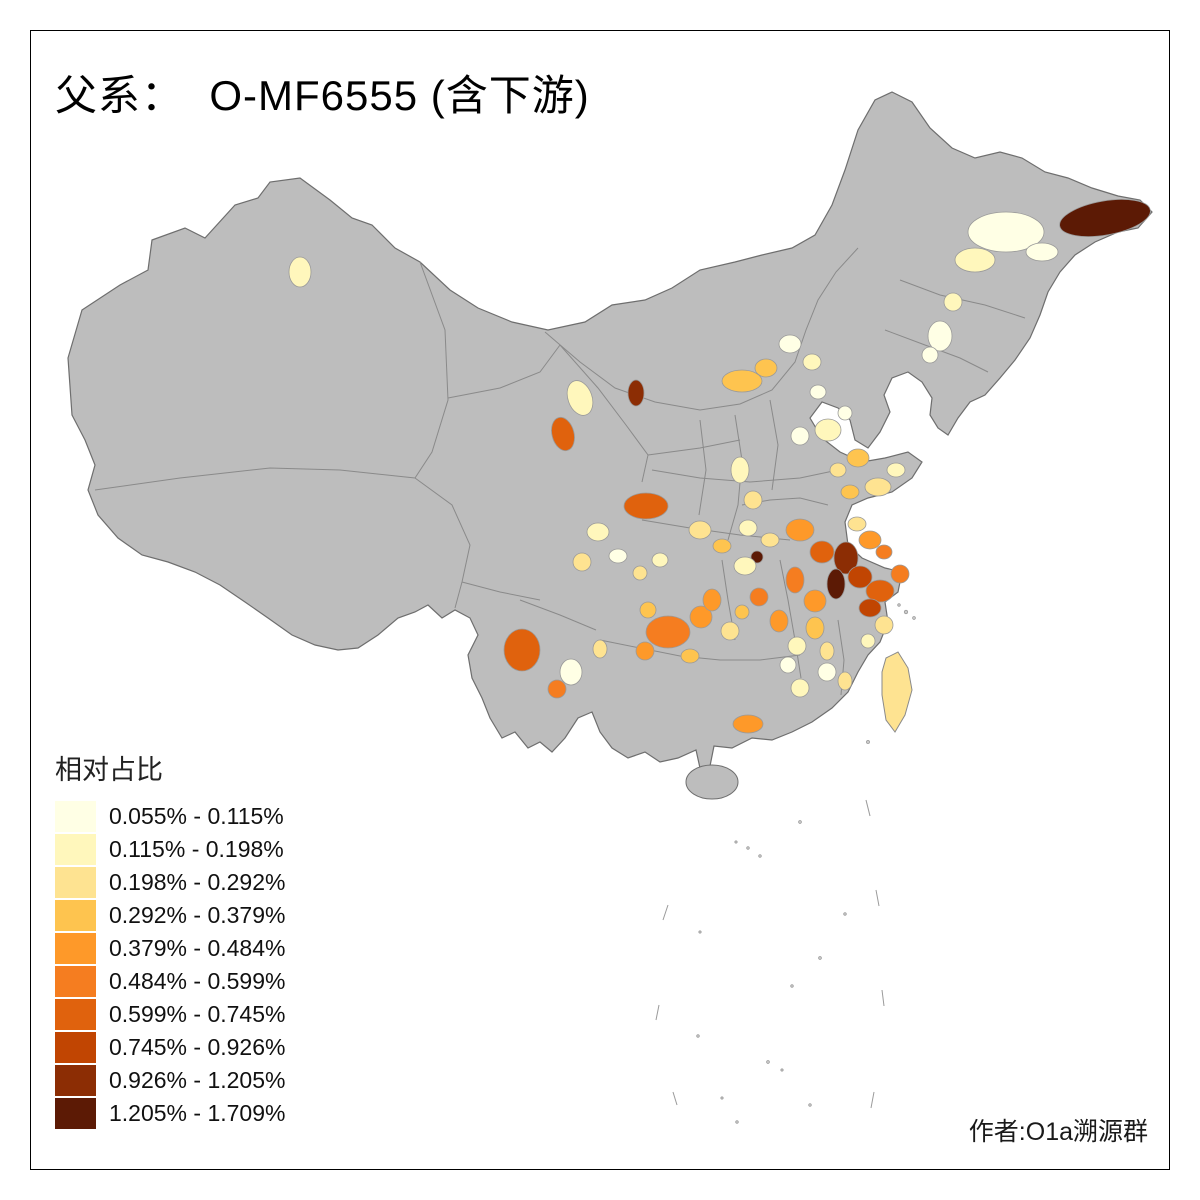  I want to click on legend-row: 1.205% - 1.709%, so click(170, 1113).